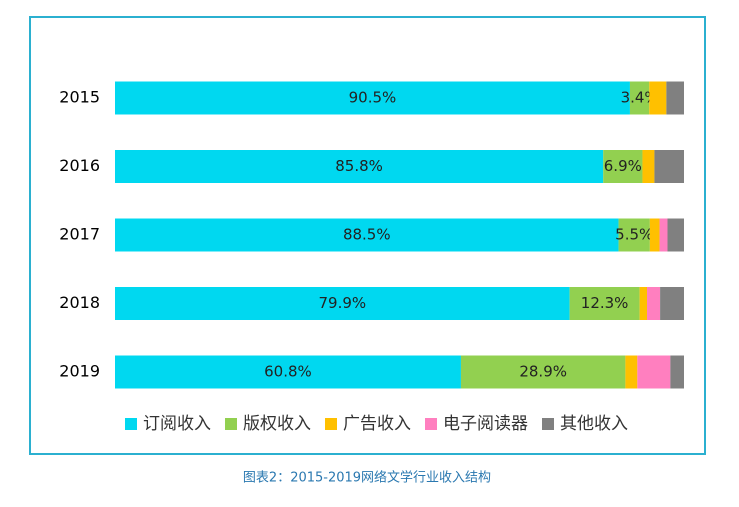 This screenshot has height=507, width=739. I want to click on data-label: 28.9%, so click(543, 372).